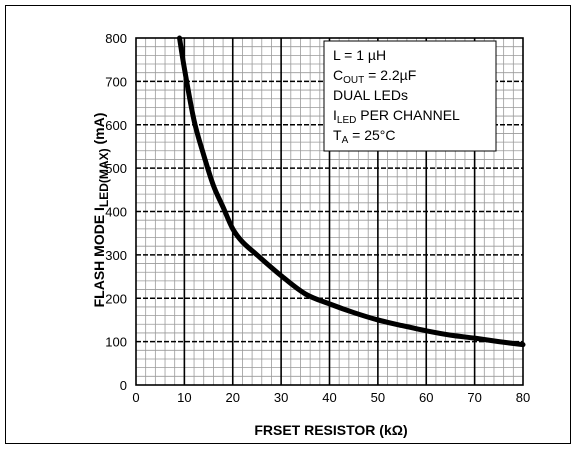 The height and width of the screenshot is (455, 577). I want to click on annotation-main: L = 1 µH, so click(359, 55).